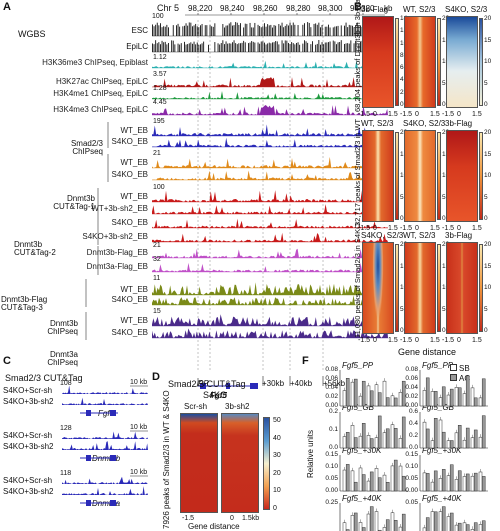 This screenshot has height=531, width=500. Describe the element at coordinates (203, 383) in the screenshot. I see `gene-pp-label: PP` at that location.